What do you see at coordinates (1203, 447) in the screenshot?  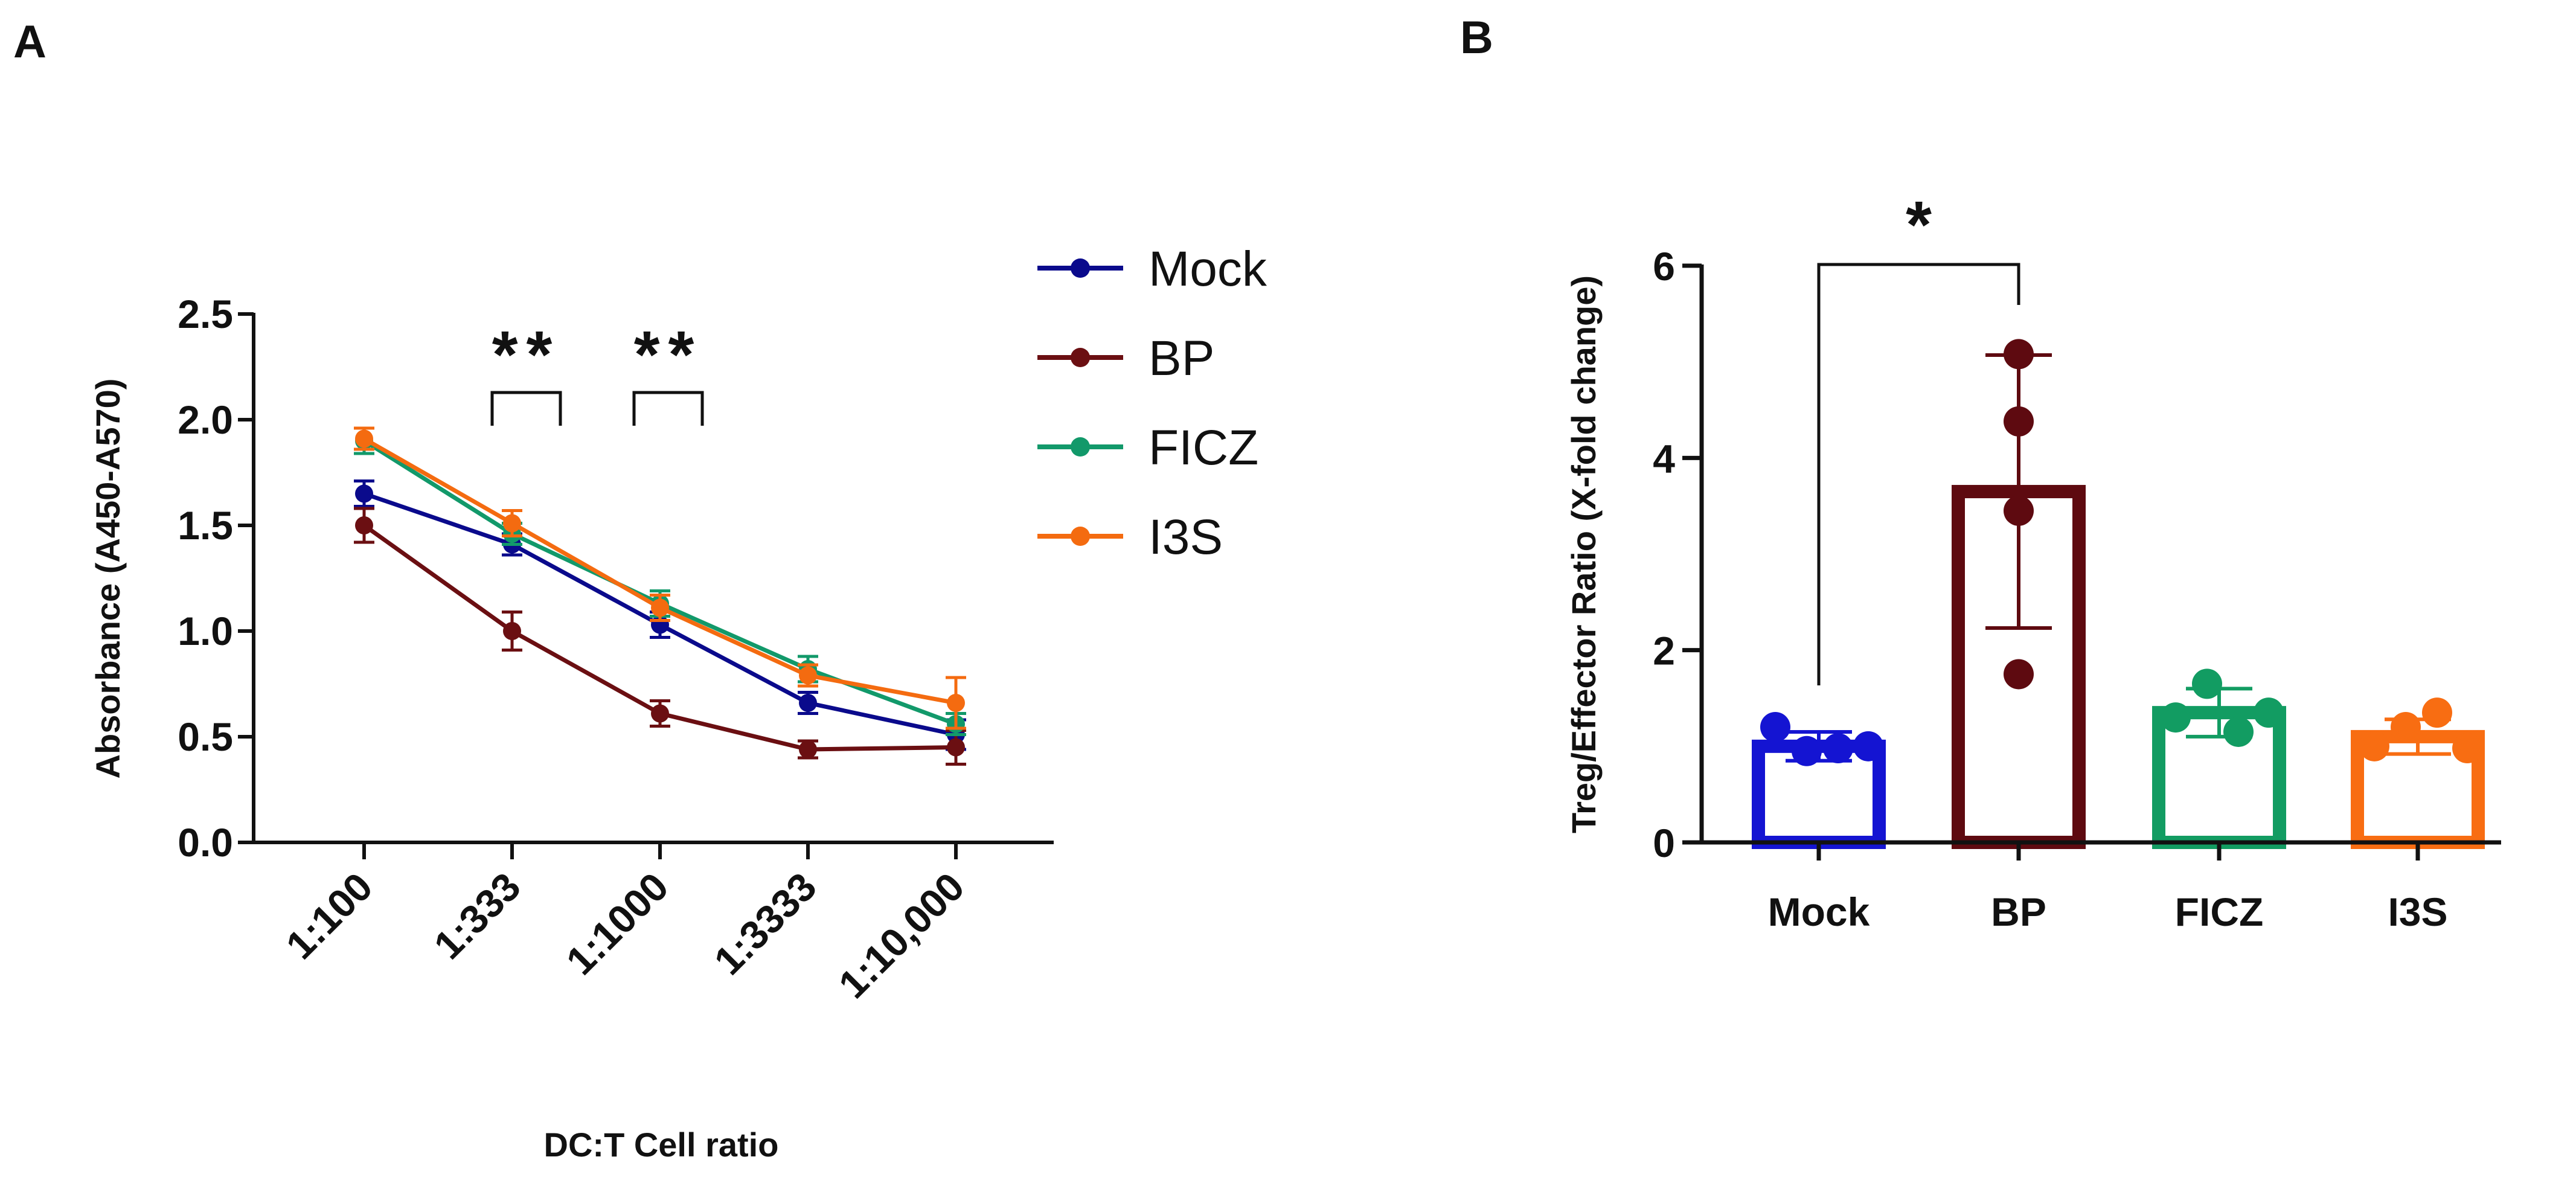 I see `legend-label-ficz: FICZ` at bounding box center [1203, 447].